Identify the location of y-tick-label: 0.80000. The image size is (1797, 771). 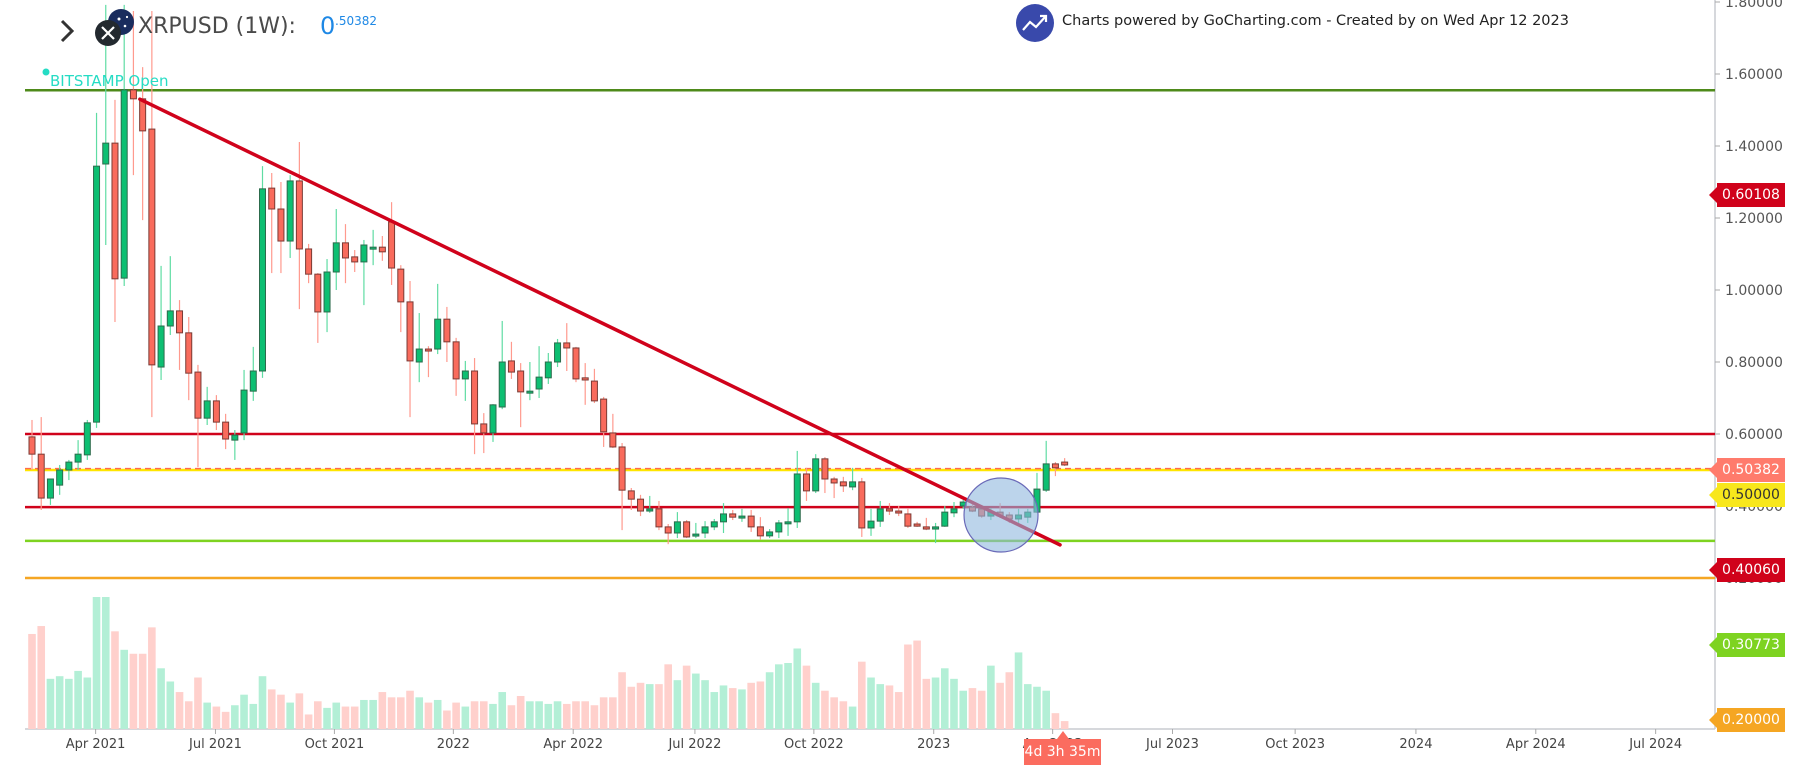
(1754, 363).